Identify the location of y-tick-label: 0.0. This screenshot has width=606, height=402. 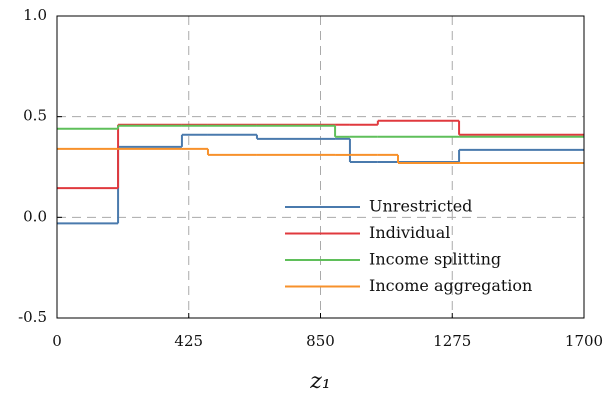
(35, 216).